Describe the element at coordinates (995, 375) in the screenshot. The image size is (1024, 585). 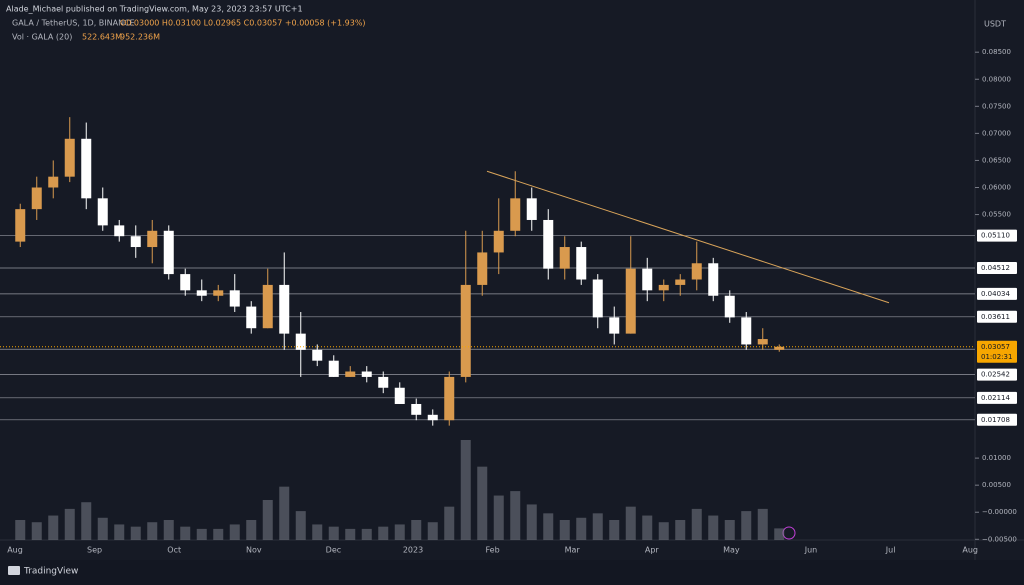
I see `level-label: 0.02542` at that location.